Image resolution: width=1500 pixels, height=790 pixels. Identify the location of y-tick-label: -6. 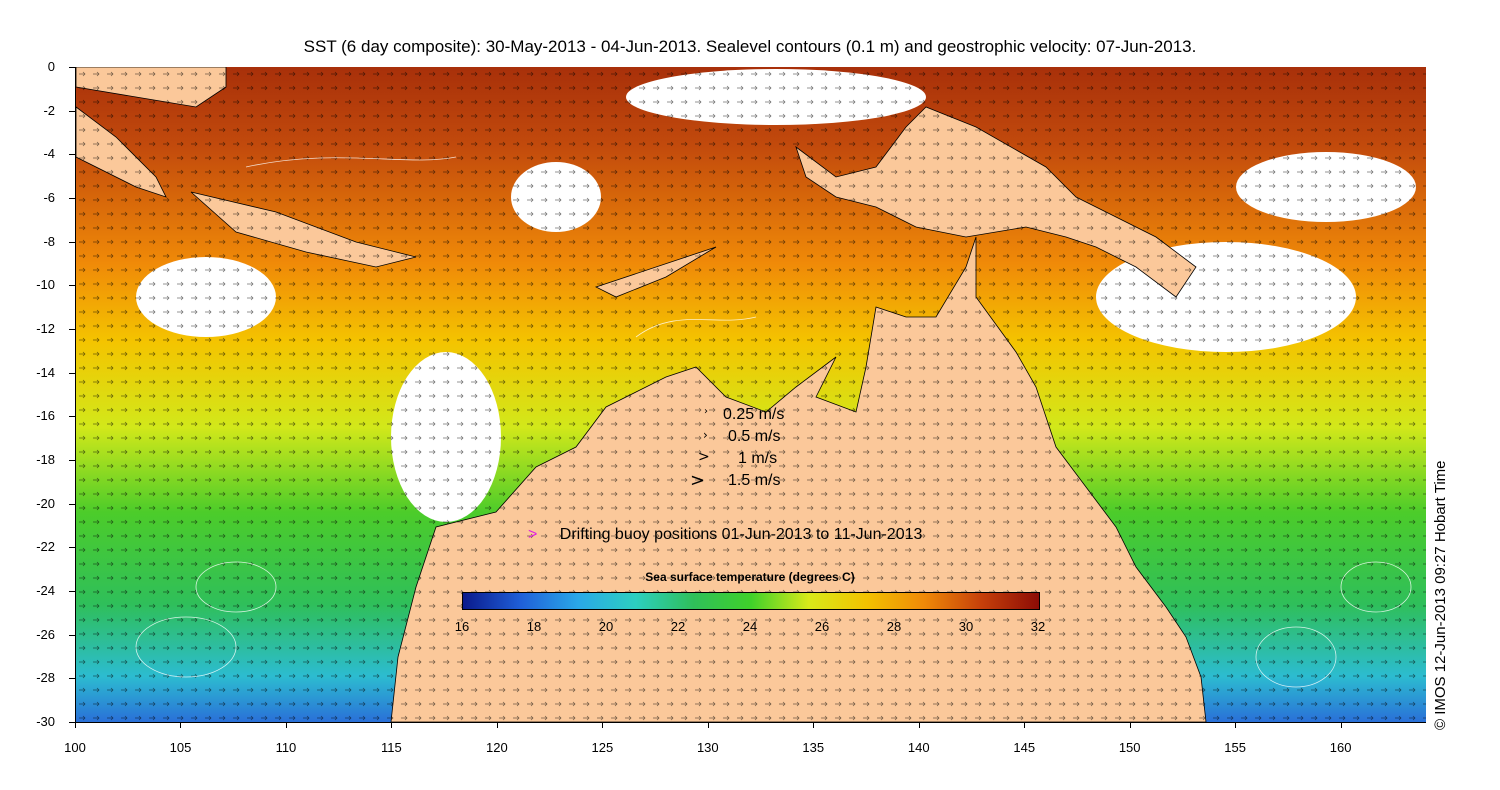
(49, 197).